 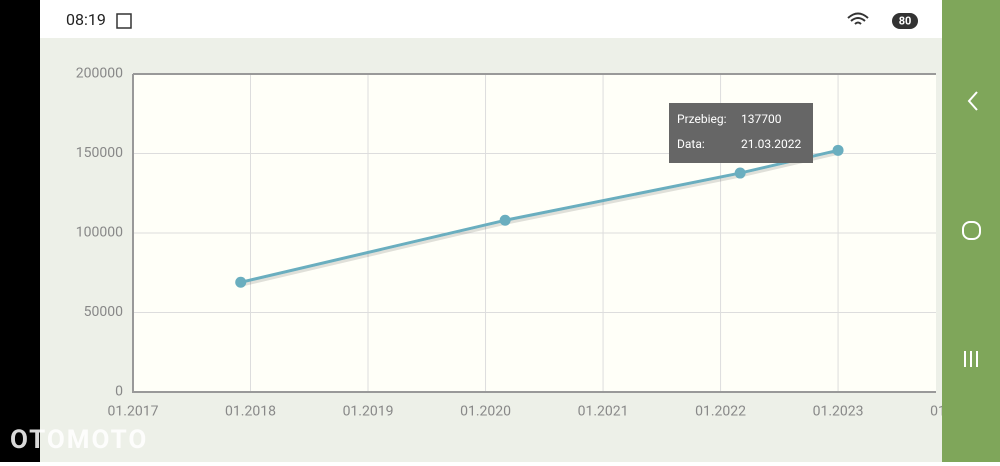 I want to click on y-tick-label: 0, so click(x=119, y=392).